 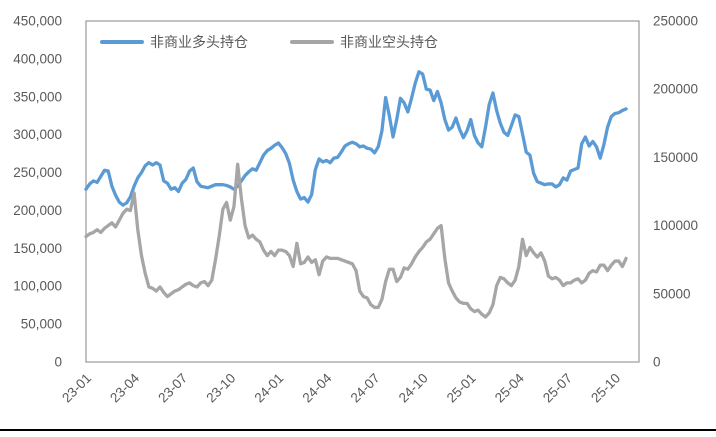 What do you see at coordinates (413, 388) in the screenshot?
I see `x-axis-tick-label: 24-10` at bounding box center [413, 388].